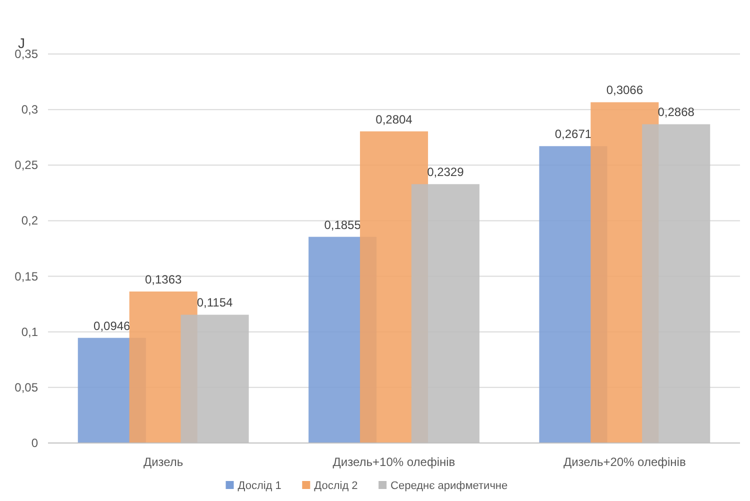 The height and width of the screenshot is (501, 750). I want to click on y-tick-label: 0,1, so click(29, 331).